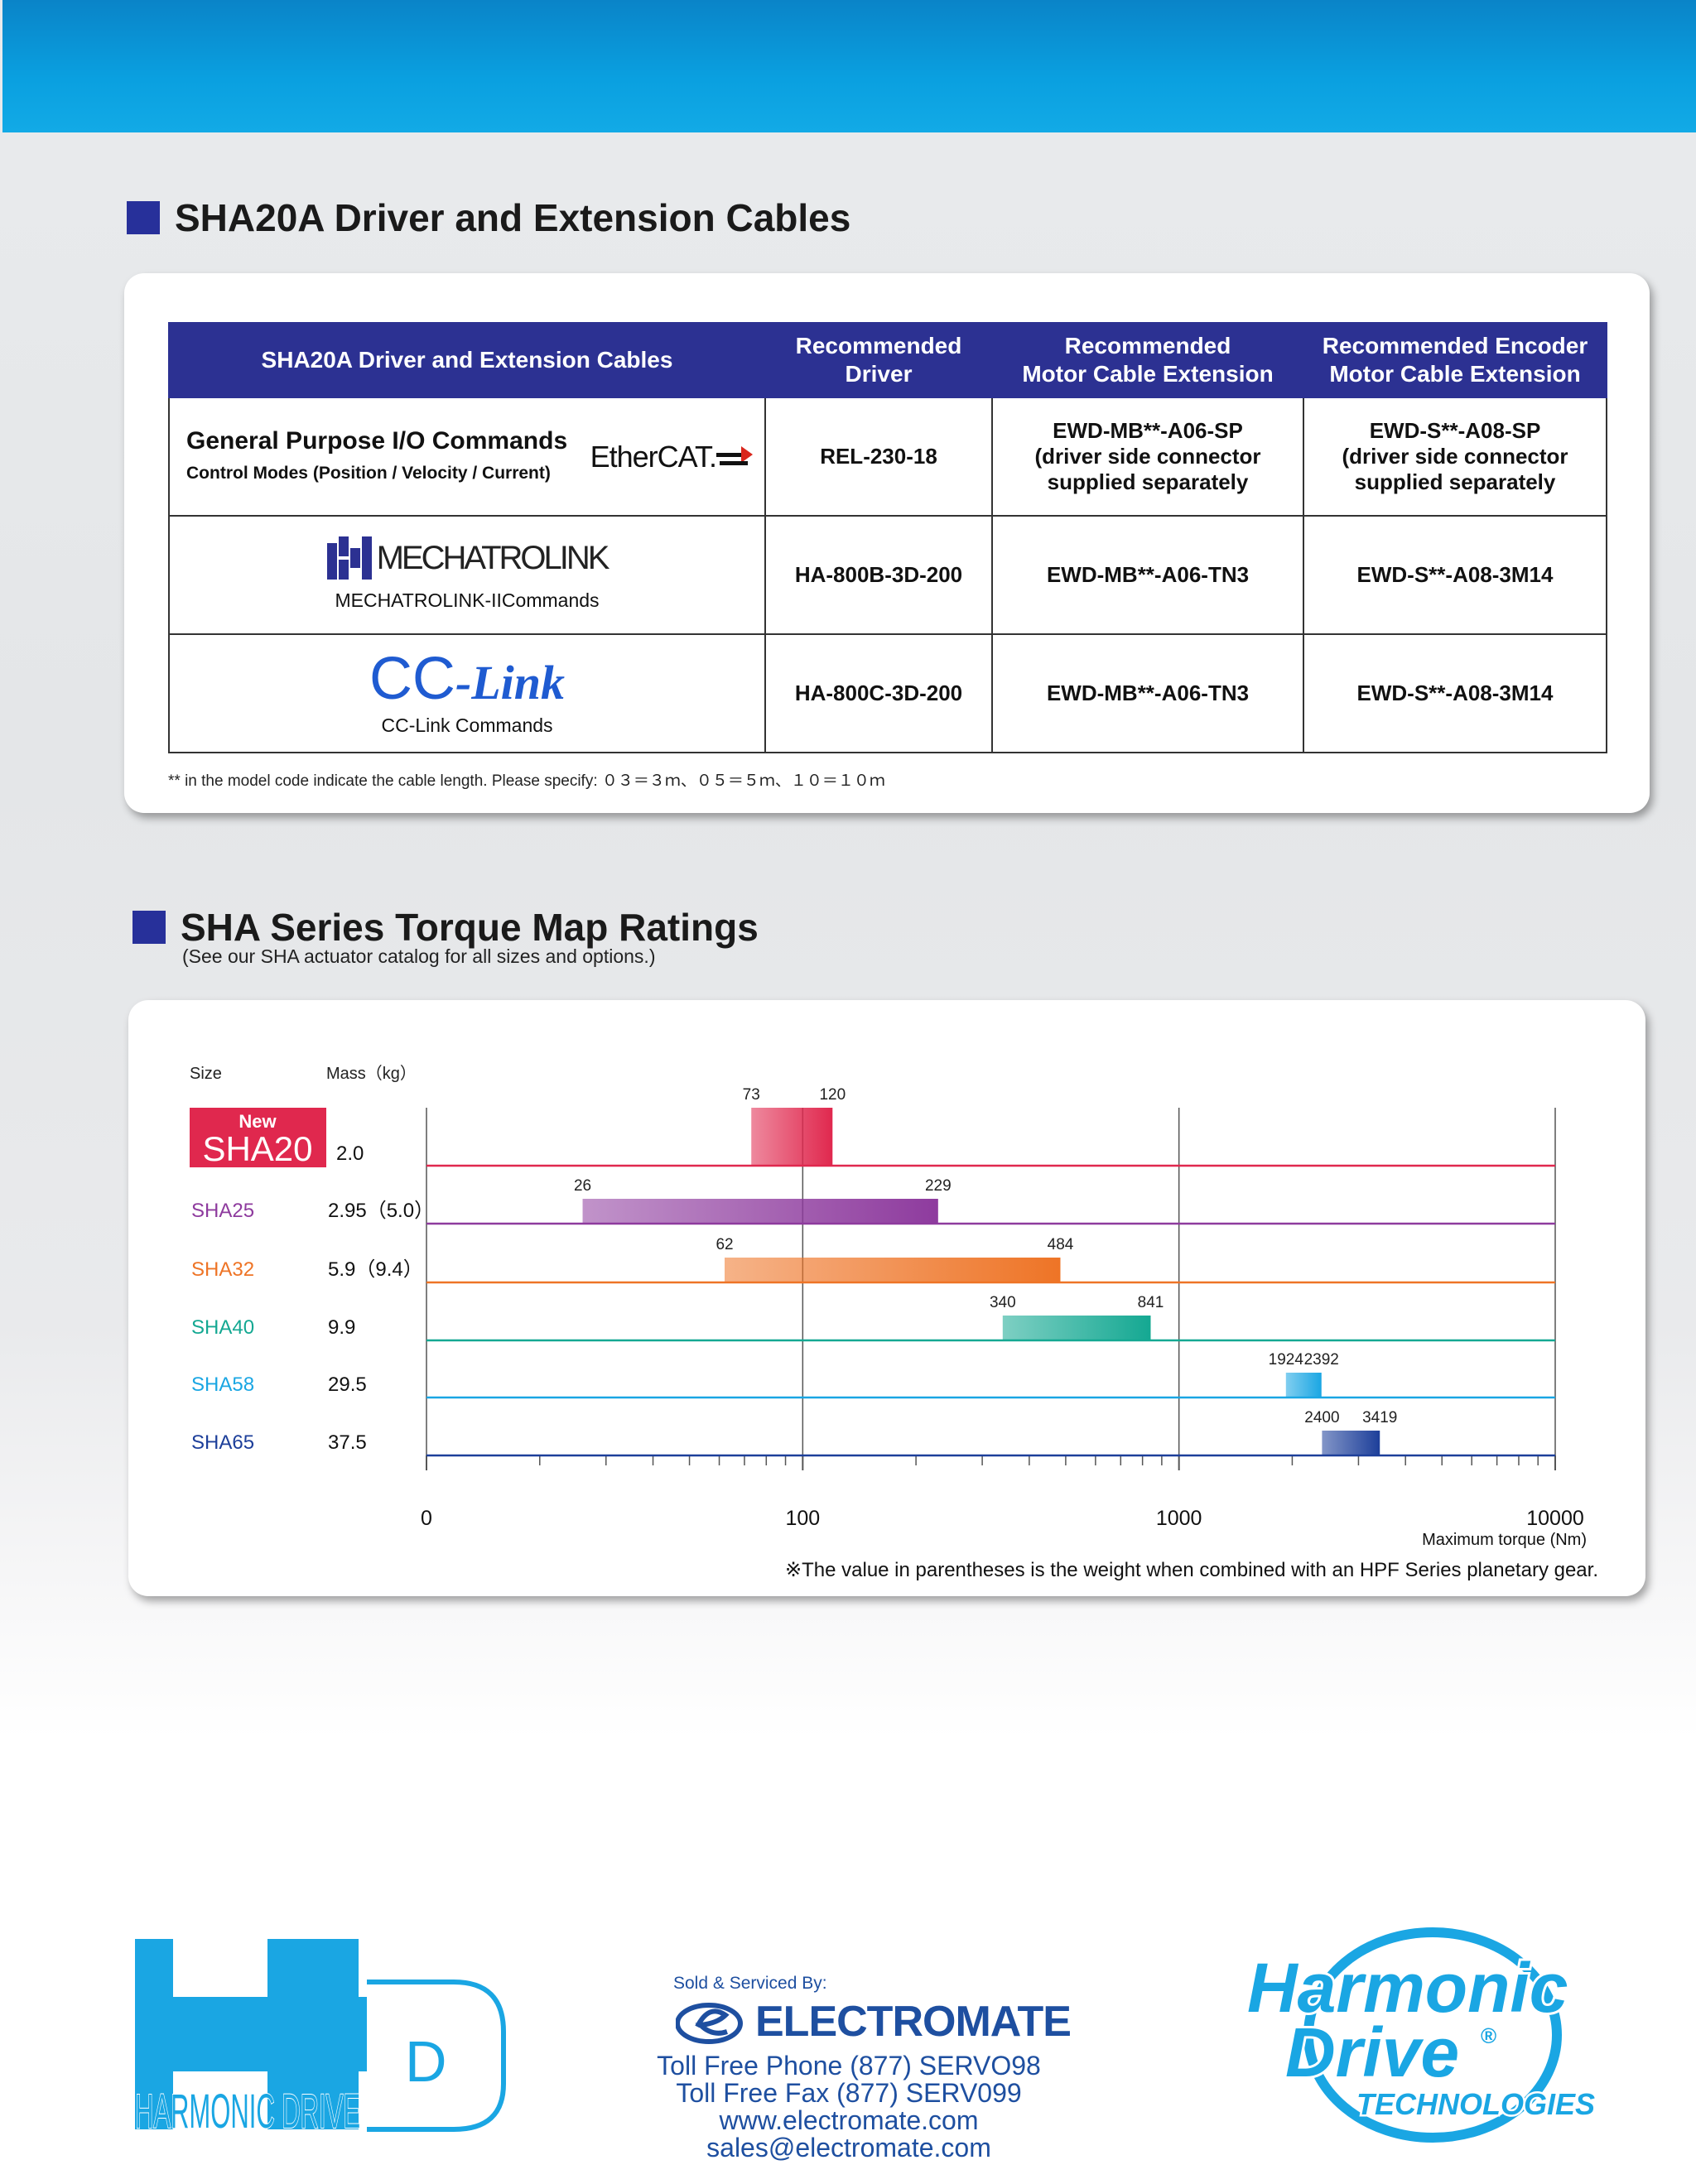 This screenshot has height=2184, width=1696. What do you see at coordinates (878, 575) in the screenshot?
I see `driver-cell: HA-800B-3D-200` at bounding box center [878, 575].